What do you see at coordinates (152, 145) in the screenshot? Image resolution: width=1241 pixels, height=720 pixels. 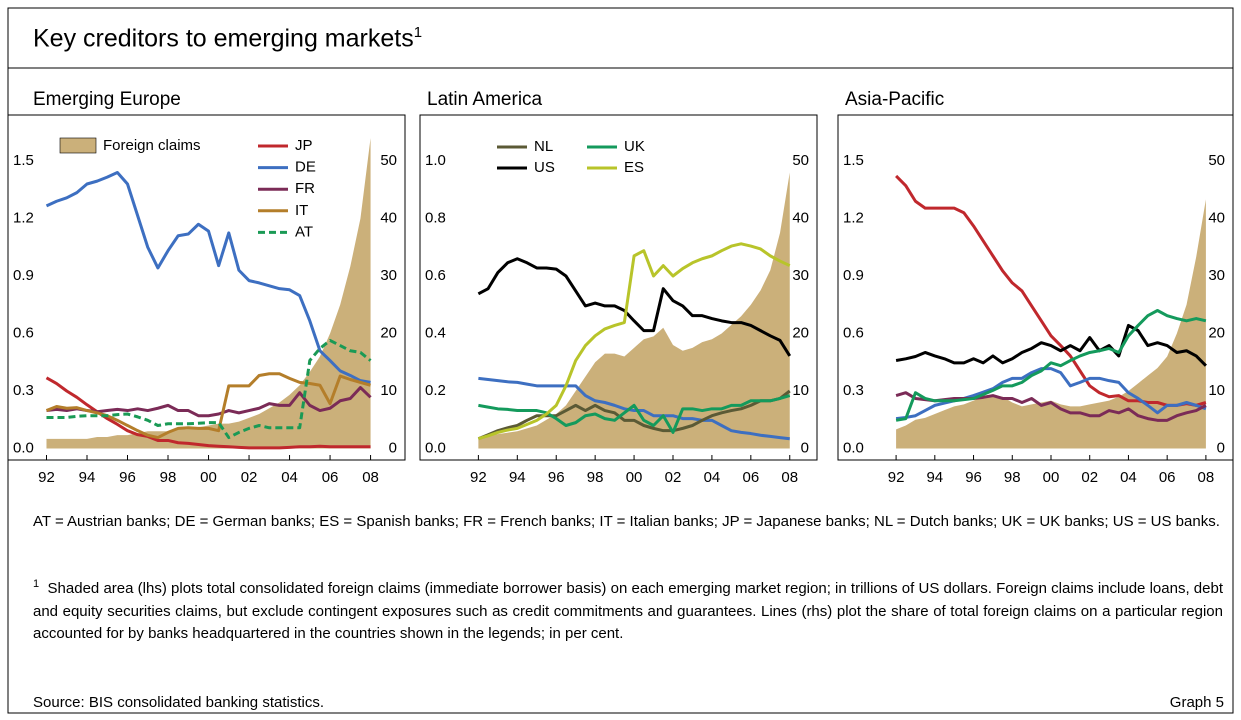 I see `legend-label: Foreign claims` at bounding box center [152, 145].